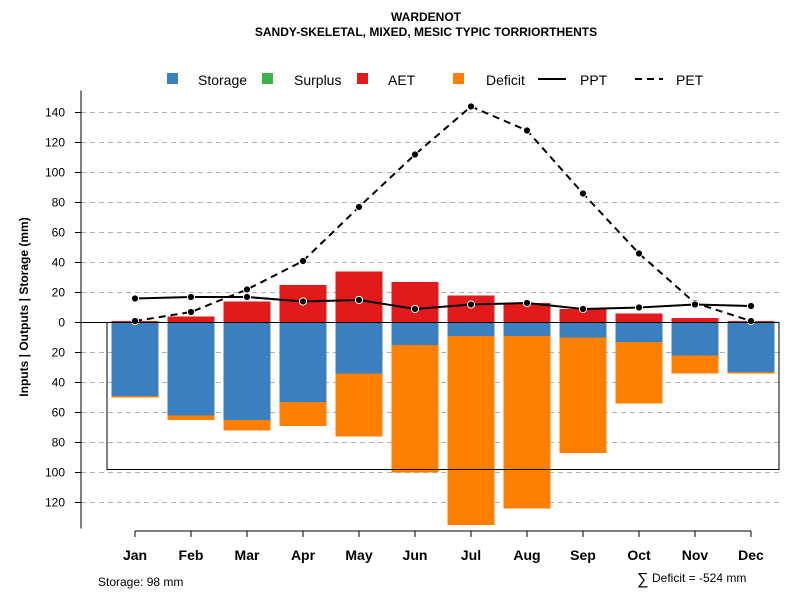 The height and width of the screenshot is (600, 800). What do you see at coordinates (527, 313) in the screenshot?
I see `aet-bar-aug` at bounding box center [527, 313].